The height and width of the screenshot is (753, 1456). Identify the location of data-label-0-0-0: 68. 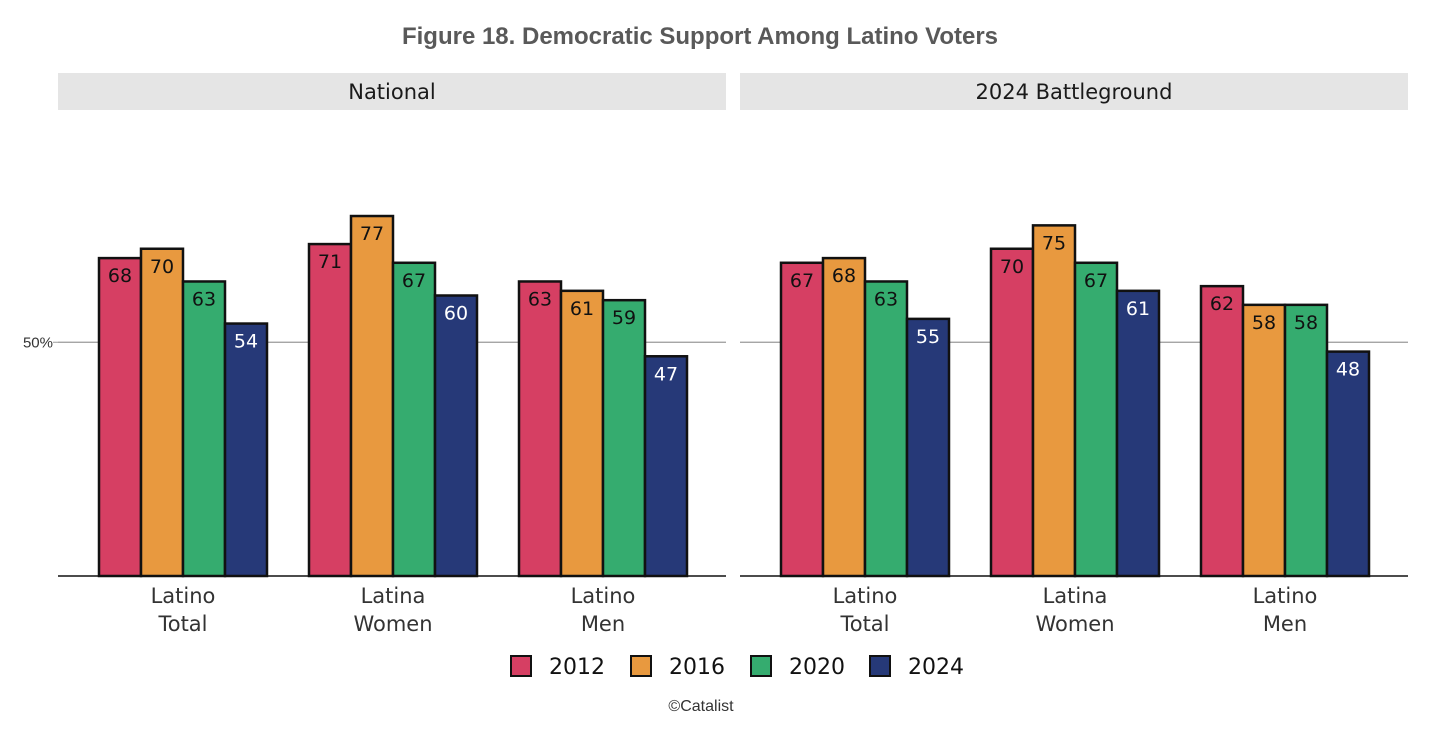
(120, 276).